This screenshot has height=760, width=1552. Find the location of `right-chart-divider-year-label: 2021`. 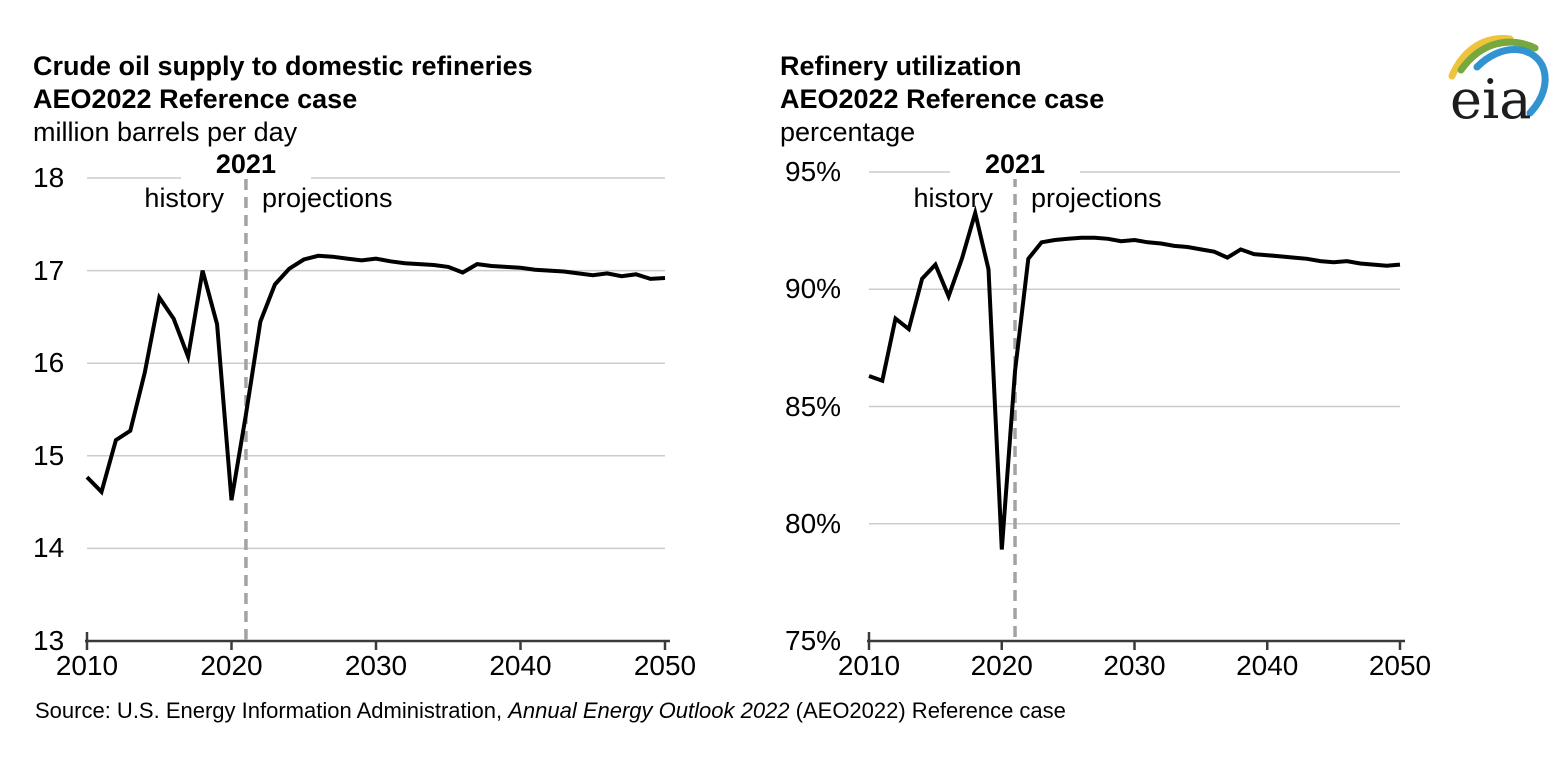

right-chart-divider-year-label: 2021 is located at coordinates (1015, 164).